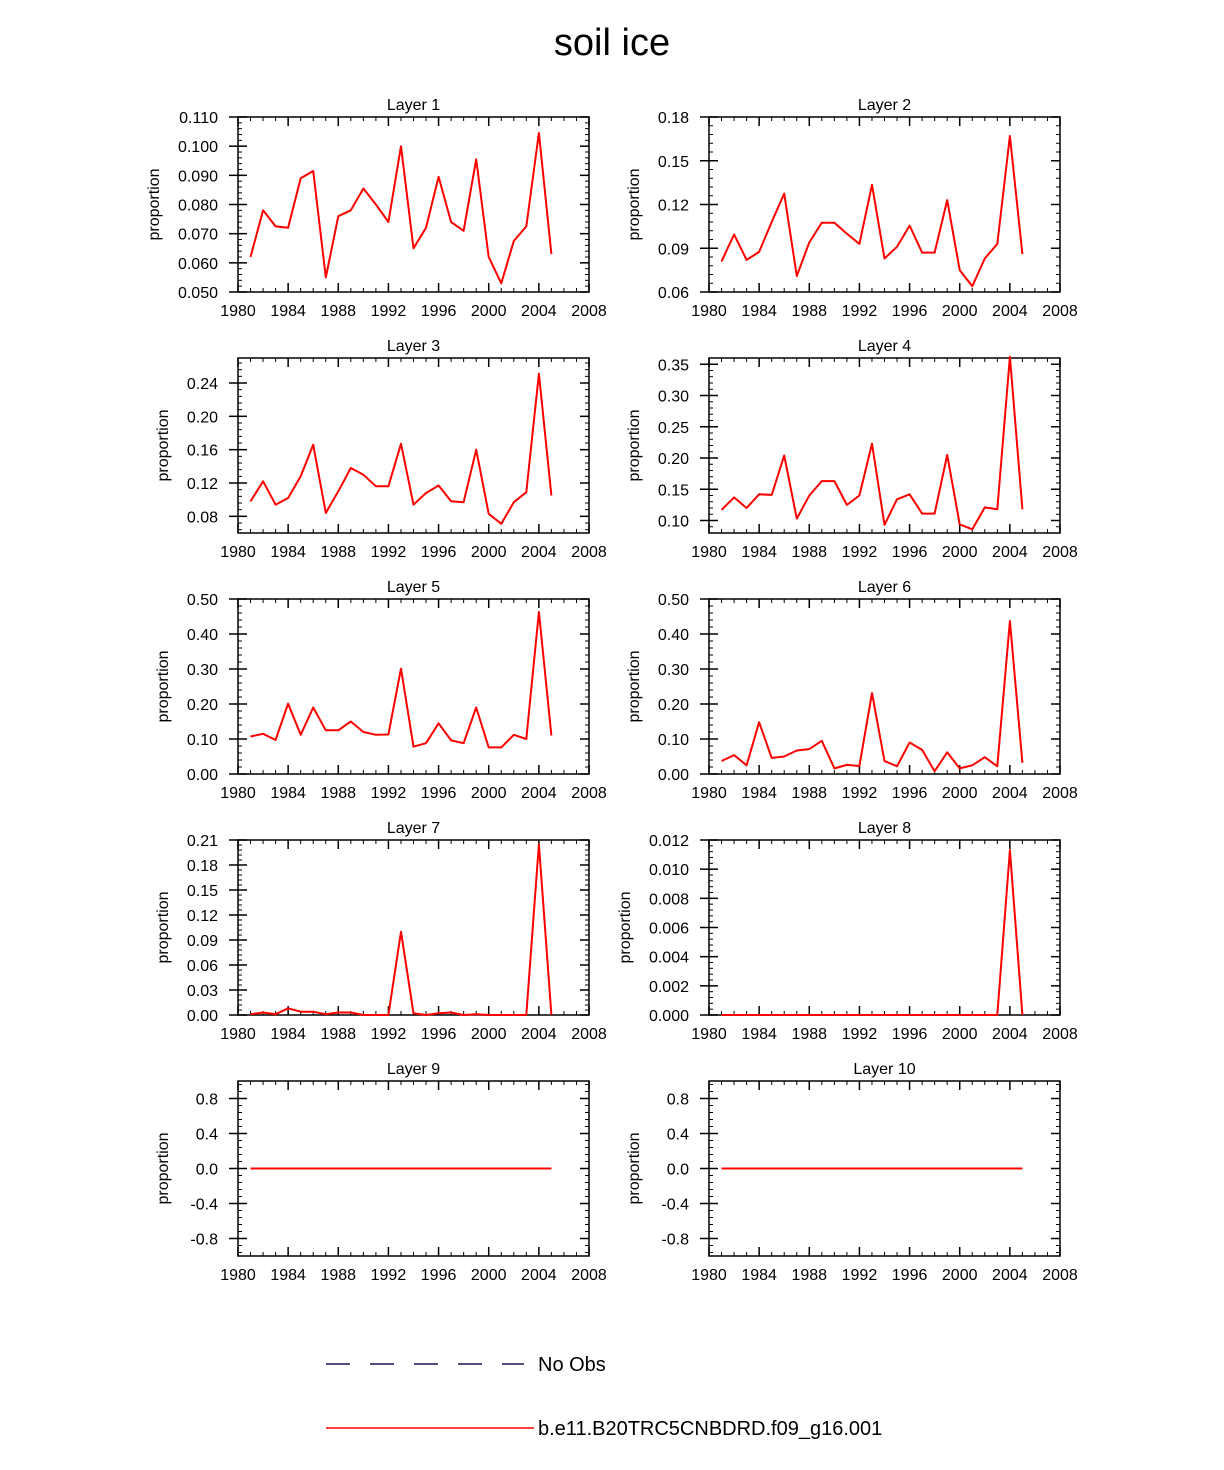 The image size is (1224, 1470). What do you see at coordinates (604, 1397) in the screenshot?
I see `legend: No Obs b.e11.B20TRC5CNBDRD.f09_g16.001` at bounding box center [604, 1397].